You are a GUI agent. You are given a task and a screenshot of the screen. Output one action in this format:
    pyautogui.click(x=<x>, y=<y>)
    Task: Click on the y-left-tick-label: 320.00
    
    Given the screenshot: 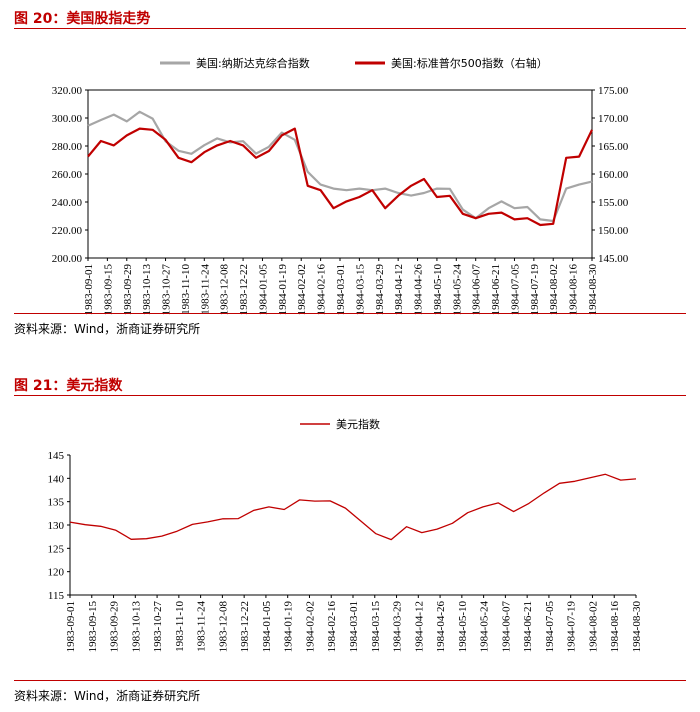 What is the action you would take?
    pyautogui.click(x=67, y=91)
    